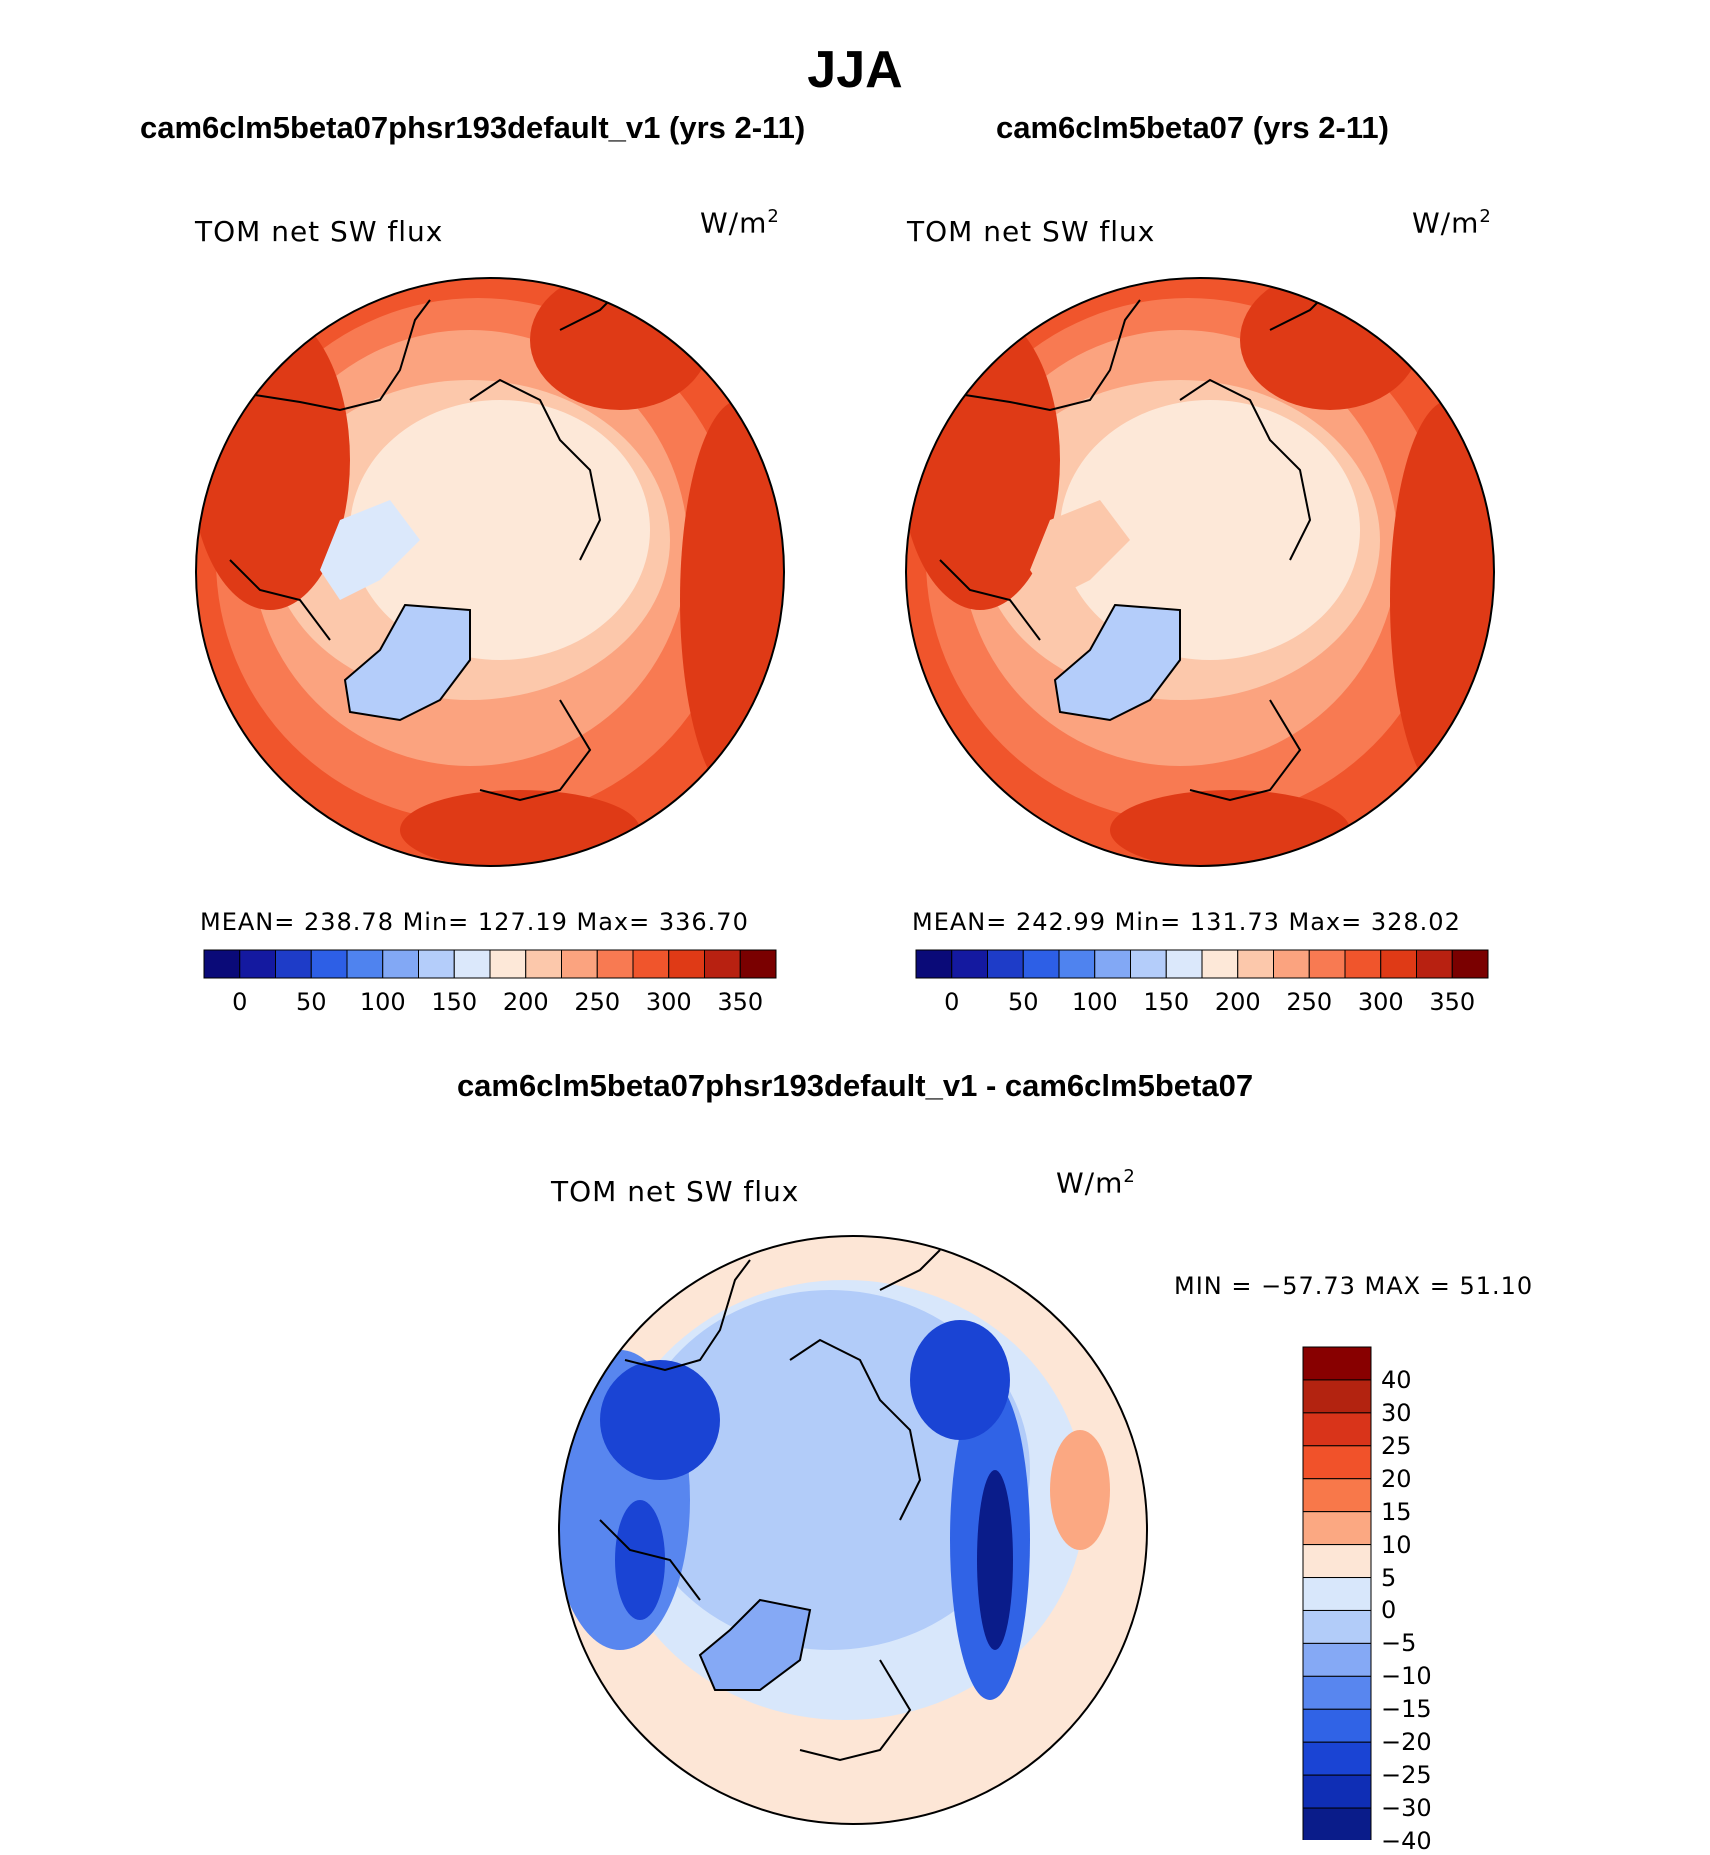 The width and height of the screenshot is (1710, 1855). What do you see at coordinates (1354, 1286) in the screenshot?
I see `diff-minmax: MIN = −57.73 MAX = 51.10` at bounding box center [1354, 1286].